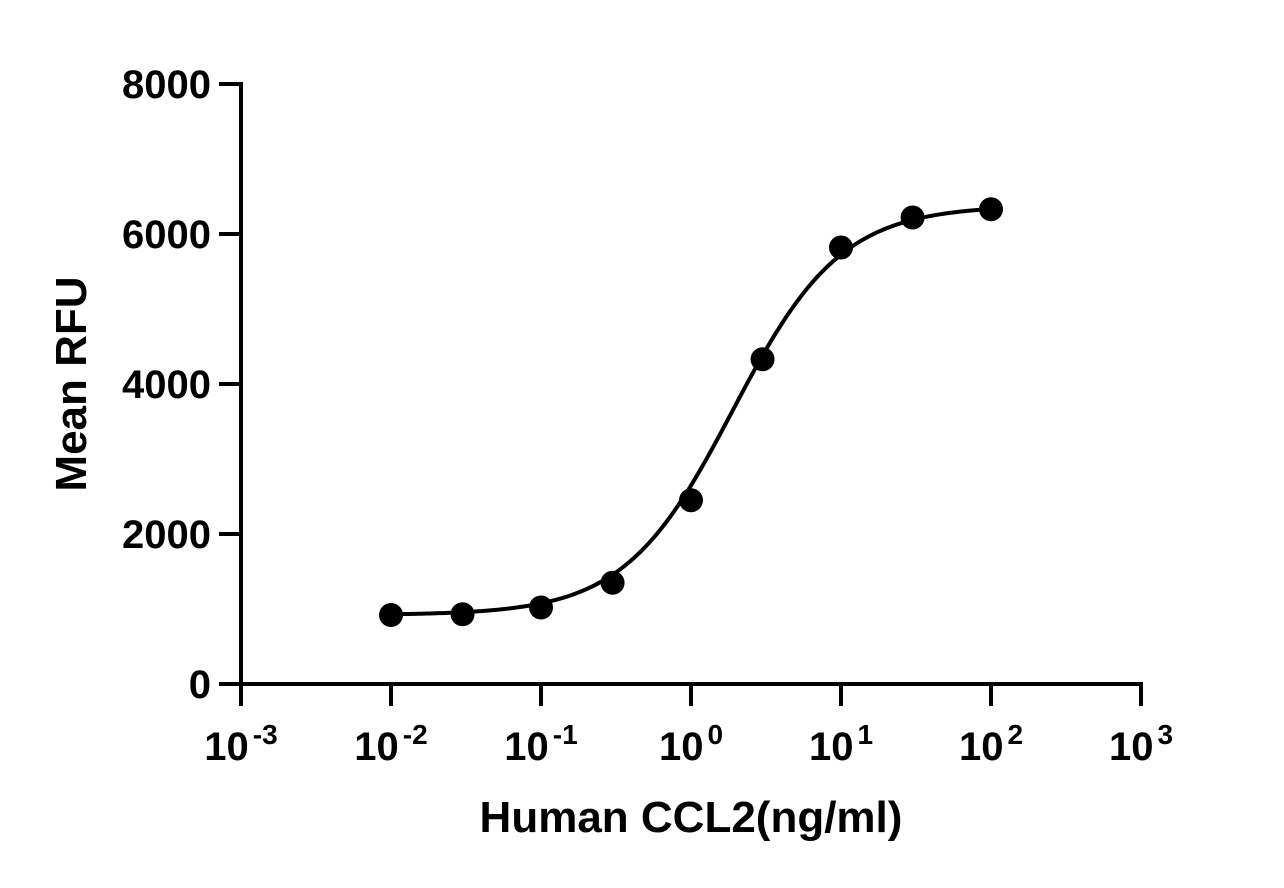  I want to click on x-tick-label: 10 1, so click(841, 744).